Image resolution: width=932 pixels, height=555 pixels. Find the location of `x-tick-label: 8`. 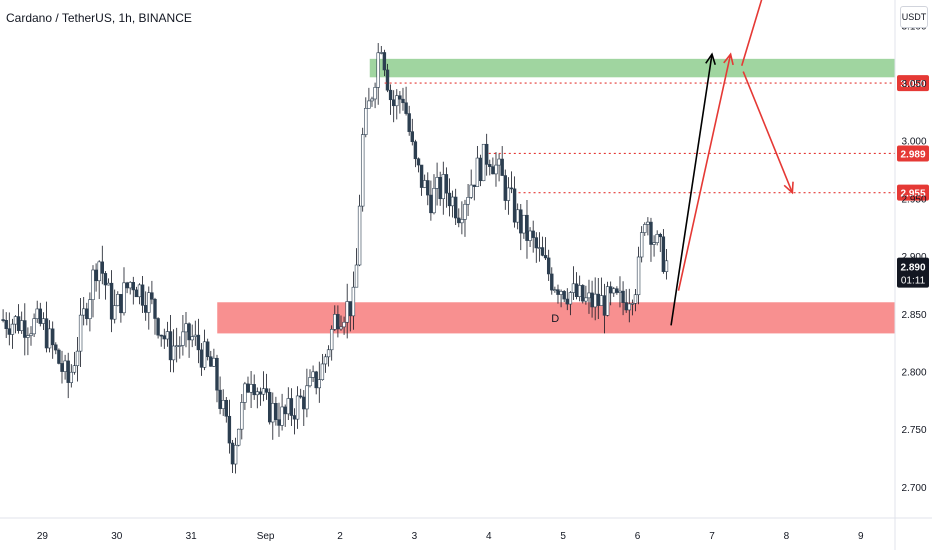

x-tick-label: 8 is located at coordinates (787, 536).